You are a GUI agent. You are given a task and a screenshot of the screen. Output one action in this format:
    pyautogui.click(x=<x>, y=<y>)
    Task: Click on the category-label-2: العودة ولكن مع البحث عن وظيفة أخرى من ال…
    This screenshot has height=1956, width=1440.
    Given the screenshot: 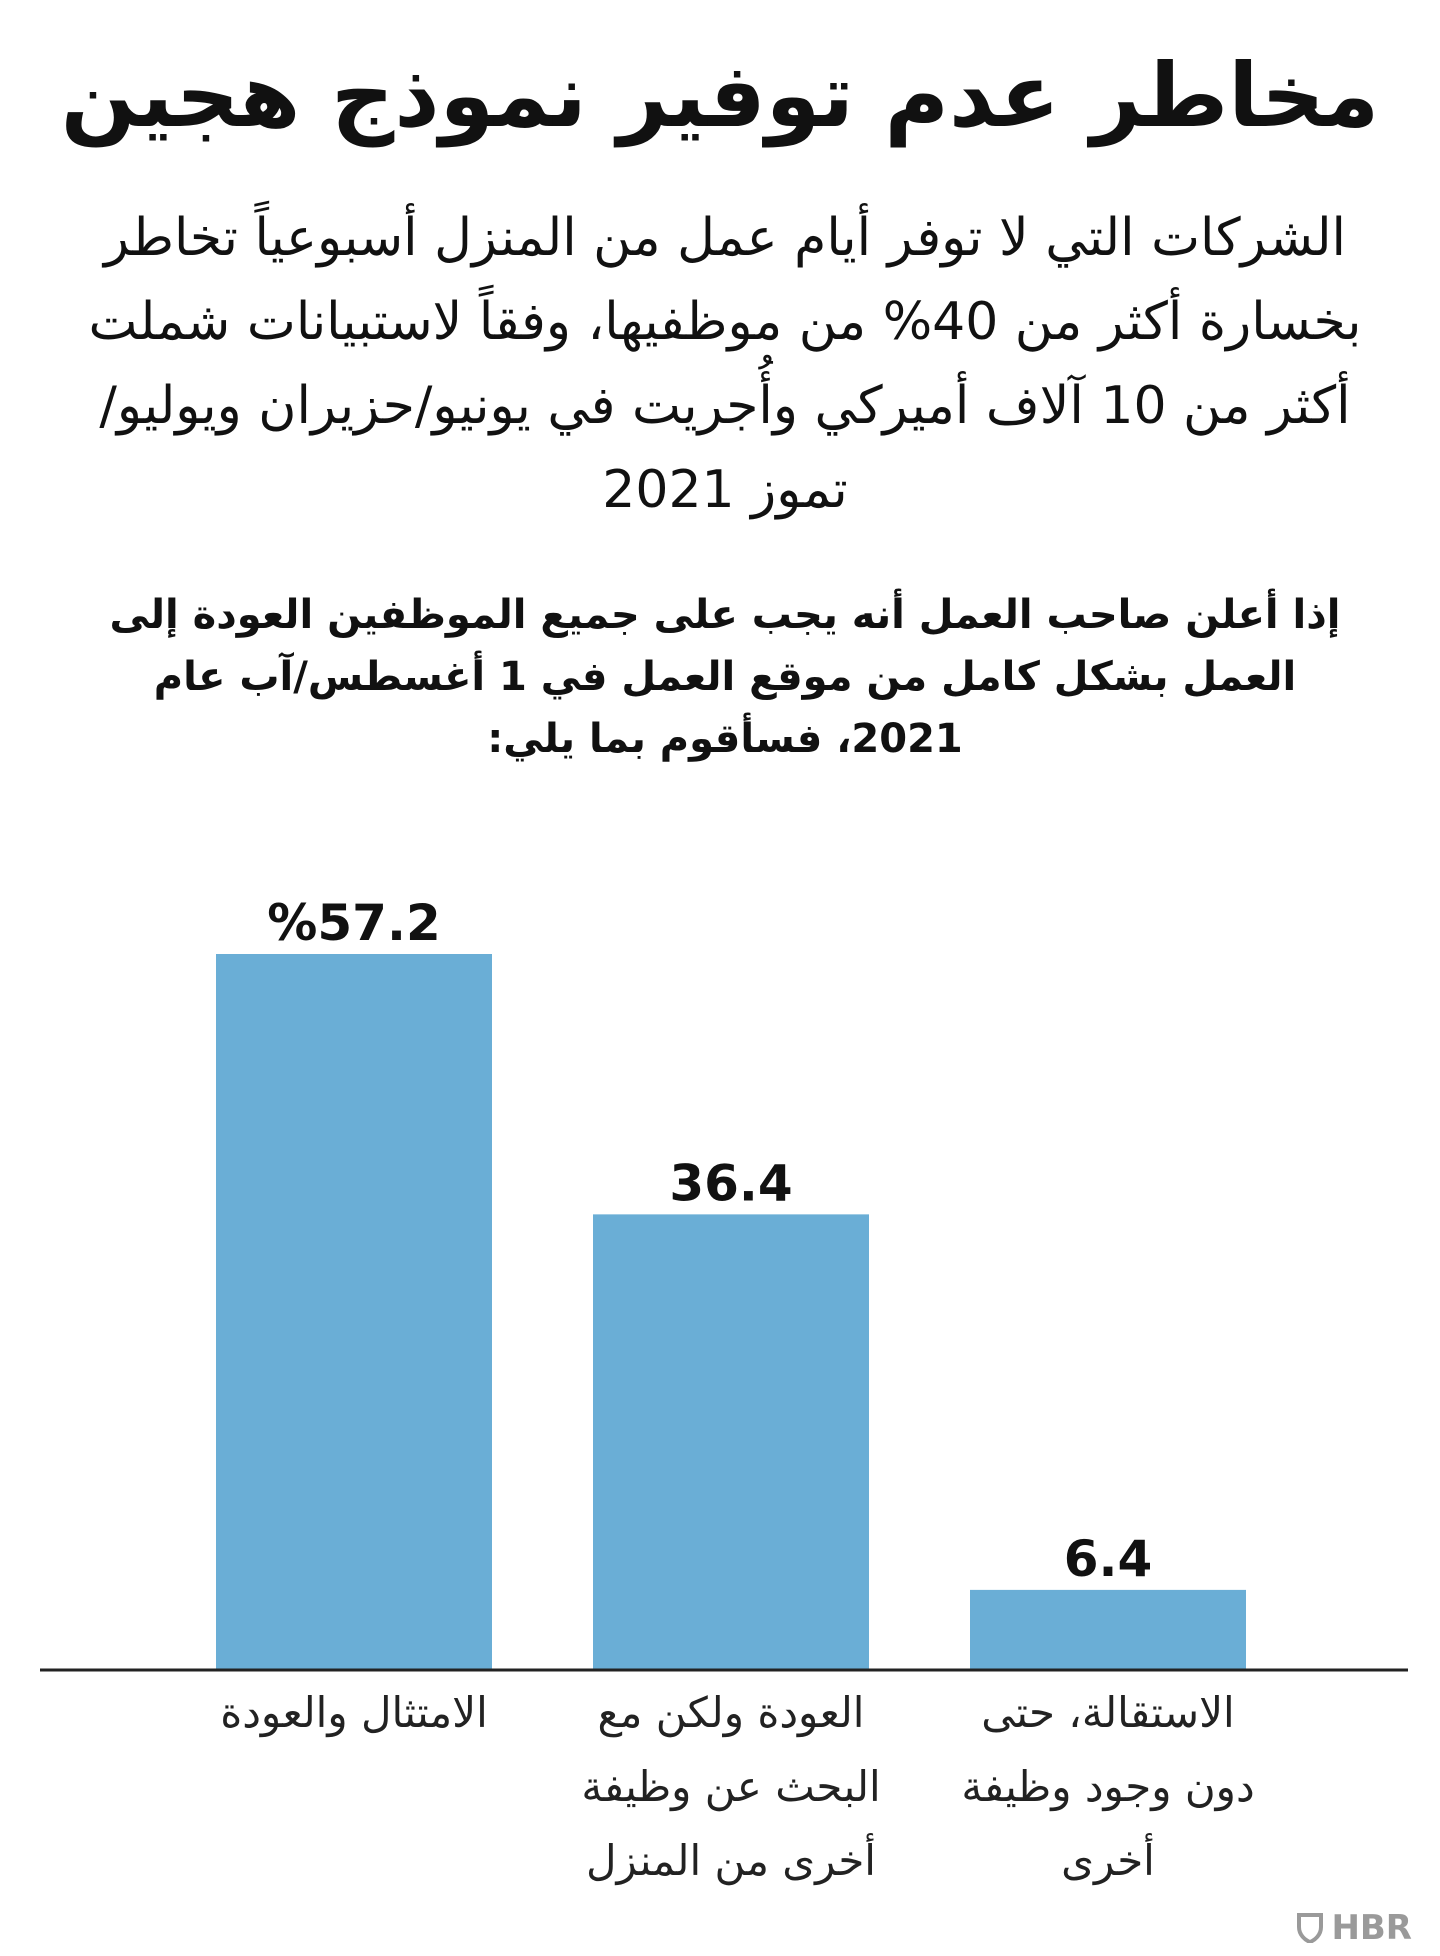 What is the action you would take?
    pyautogui.click(x=731, y=1786)
    